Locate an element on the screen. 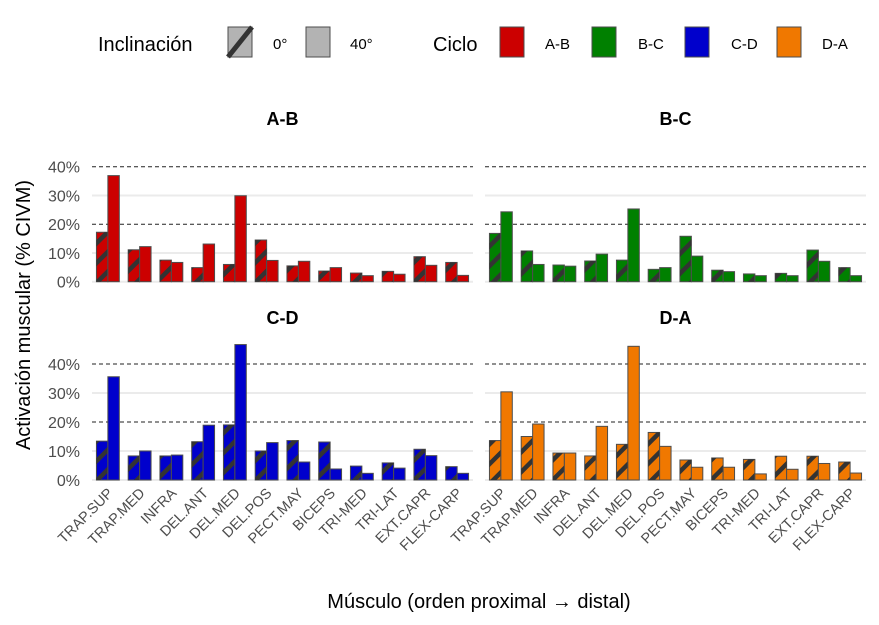 Image resolution: width=879 pixels, height=625 pixels. legend-label-40deg: 40° is located at coordinates (361, 44).